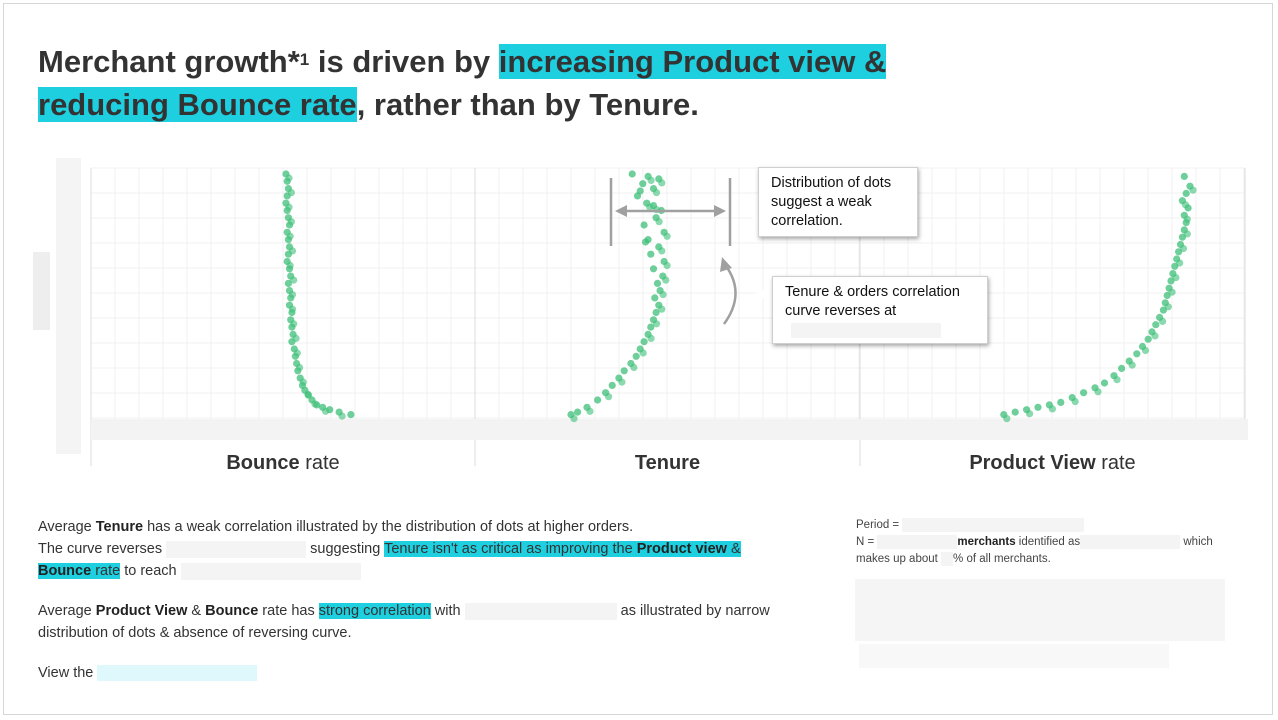 The width and height of the screenshot is (1278, 720). What do you see at coordinates (66, 673) in the screenshot?
I see `p3-text: View the` at bounding box center [66, 673].